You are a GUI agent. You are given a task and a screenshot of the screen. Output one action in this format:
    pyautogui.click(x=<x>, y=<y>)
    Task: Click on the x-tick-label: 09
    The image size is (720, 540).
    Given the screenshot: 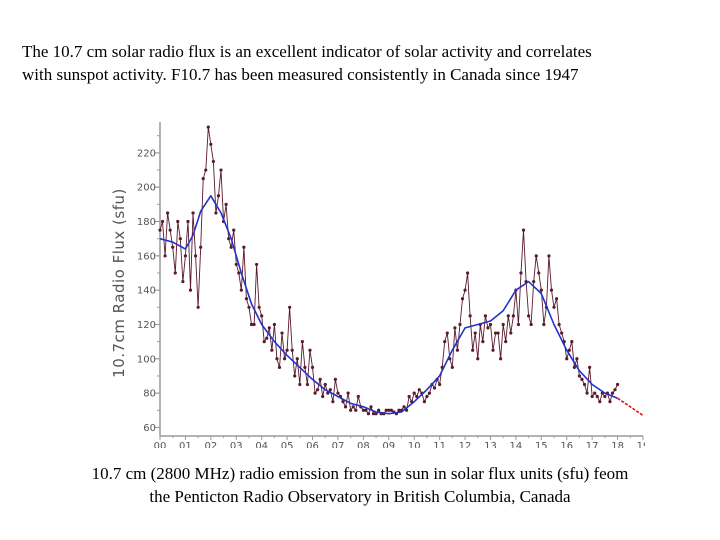 What is the action you would take?
    pyautogui.click(x=388, y=444)
    